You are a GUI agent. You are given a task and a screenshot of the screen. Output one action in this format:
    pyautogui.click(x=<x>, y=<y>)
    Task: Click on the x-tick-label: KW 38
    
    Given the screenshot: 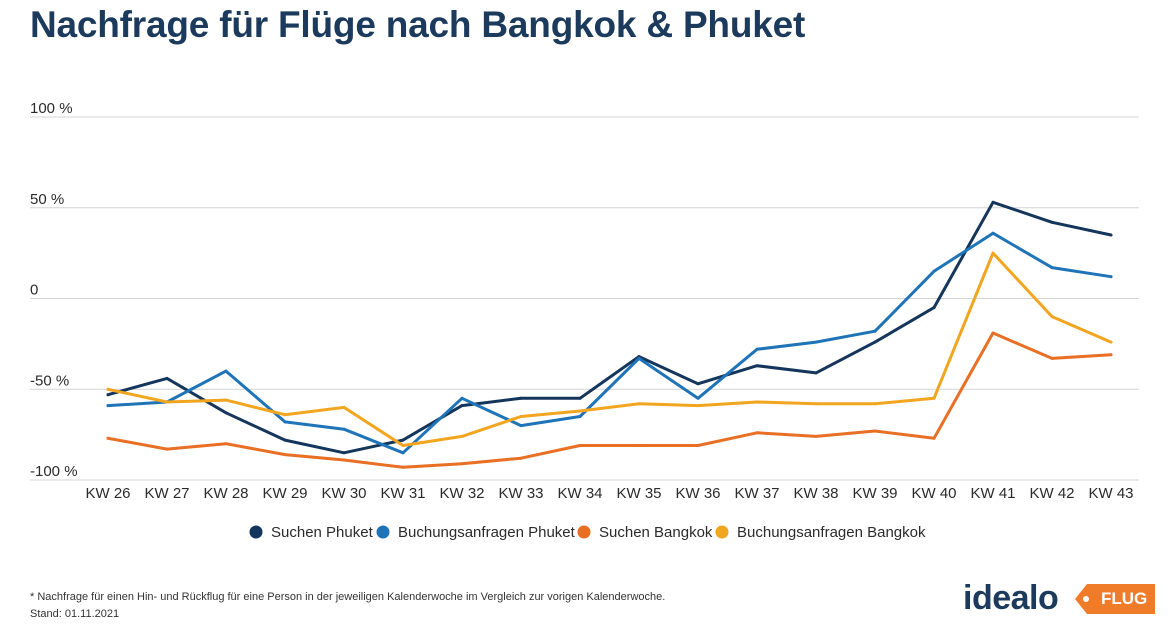 What is the action you would take?
    pyautogui.click(x=815, y=493)
    